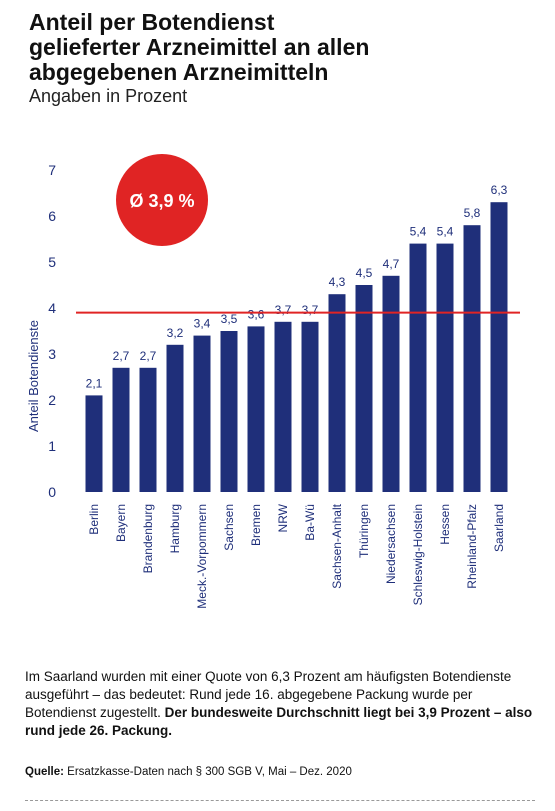 The width and height of the screenshot is (555, 811). I want to click on bar-value-label: 5,8, so click(472, 213).